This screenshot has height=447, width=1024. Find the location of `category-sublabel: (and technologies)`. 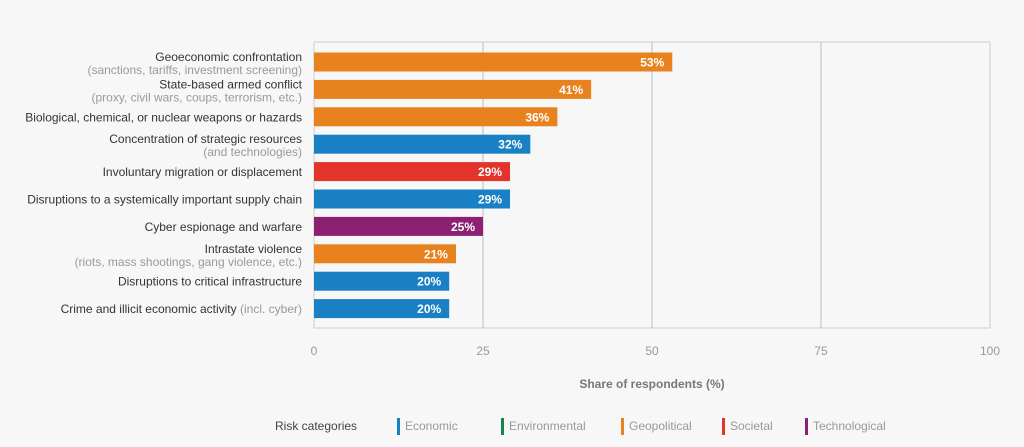

category-sublabel: (and technologies) is located at coordinates (252, 152).